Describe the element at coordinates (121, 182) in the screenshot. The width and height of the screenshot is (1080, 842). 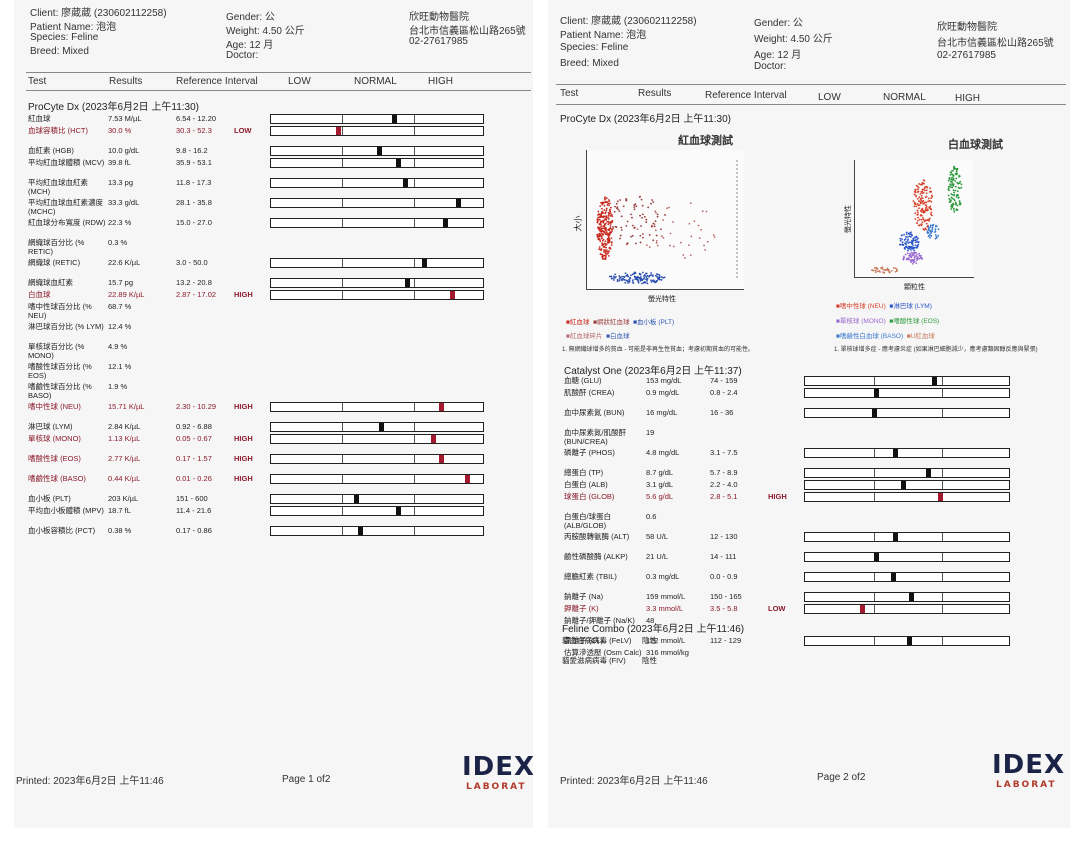
I see `test-result: 13.3 pg` at that location.